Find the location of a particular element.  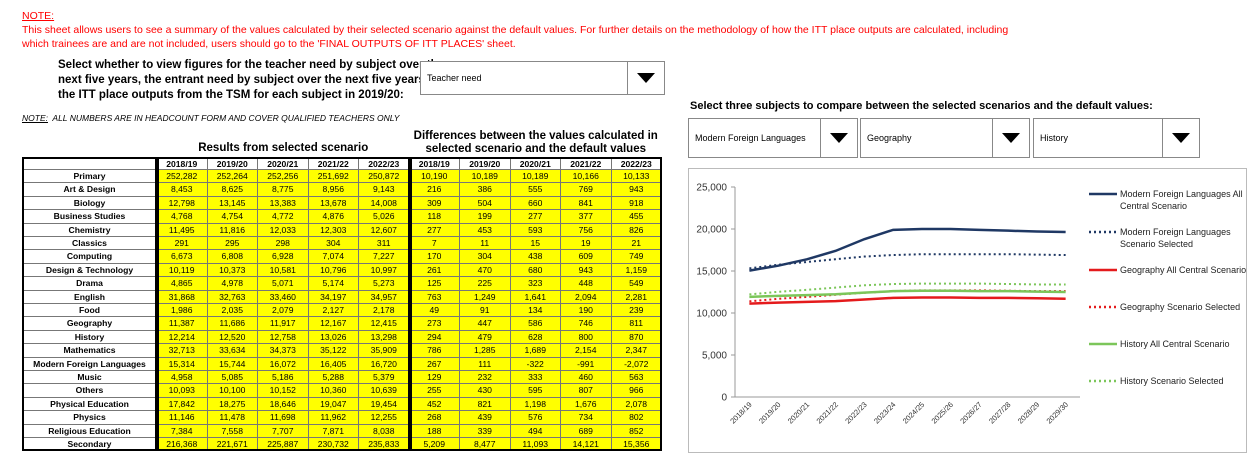

table-cell: 10,373 is located at coordinates (232, 270).